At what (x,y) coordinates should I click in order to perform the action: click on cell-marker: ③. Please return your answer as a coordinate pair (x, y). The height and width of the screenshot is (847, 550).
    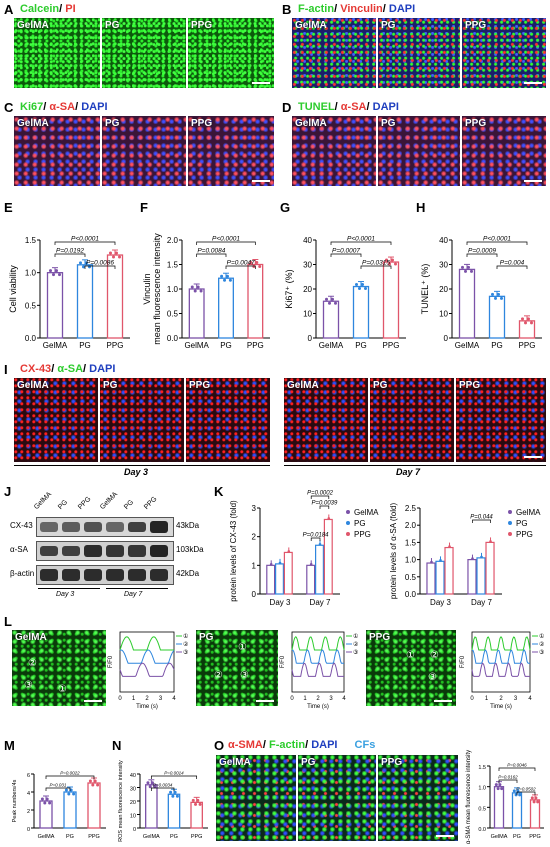
    Looking at the image, I should click on (432, 677).